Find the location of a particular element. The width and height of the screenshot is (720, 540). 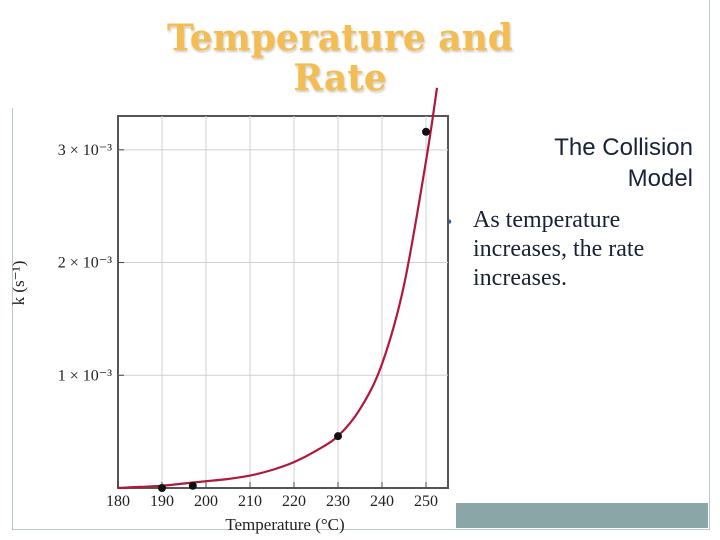

x-tick-label: 220 is located at coordinates (294, 501).